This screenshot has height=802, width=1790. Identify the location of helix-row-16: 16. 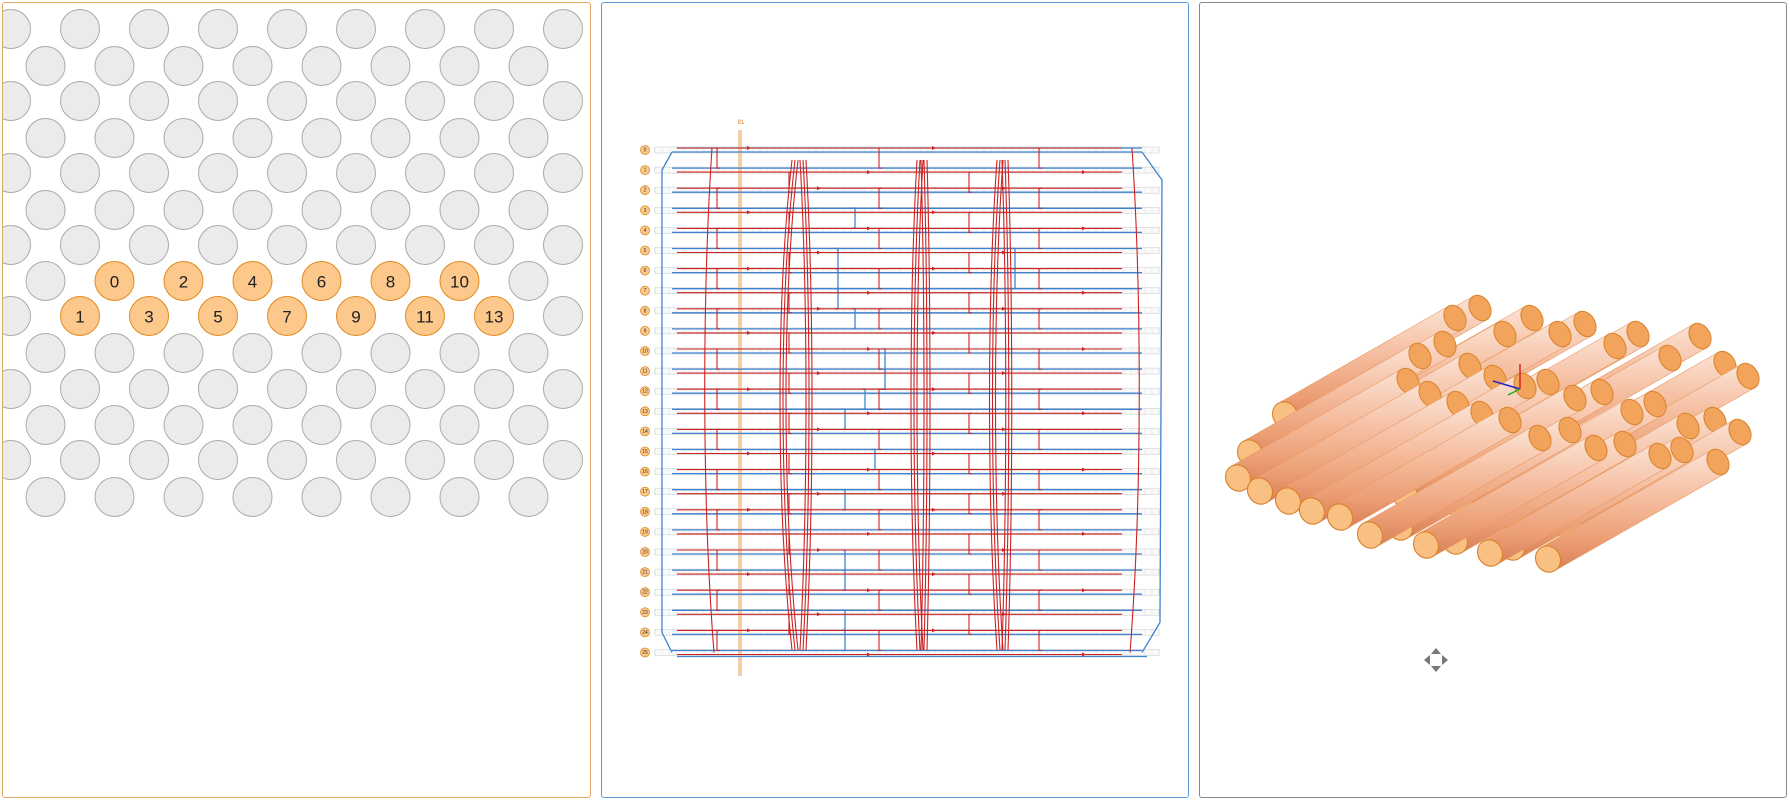
(900, 471).